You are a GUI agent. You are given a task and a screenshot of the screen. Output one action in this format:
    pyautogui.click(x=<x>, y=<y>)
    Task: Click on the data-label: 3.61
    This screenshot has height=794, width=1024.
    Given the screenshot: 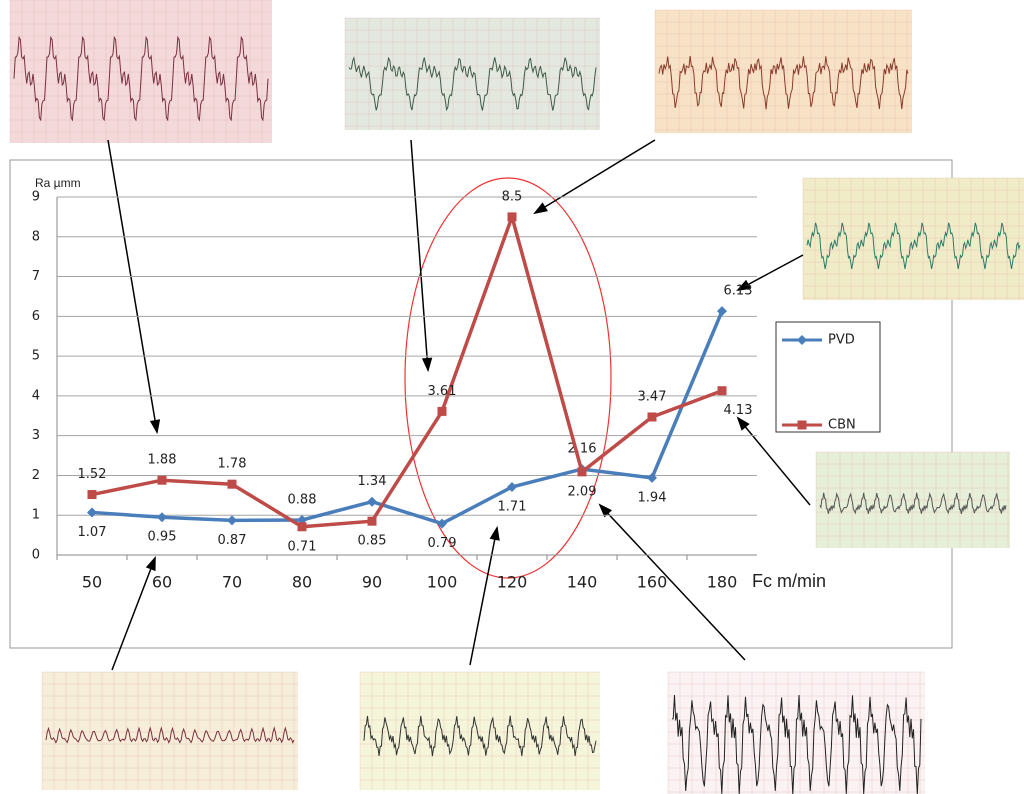 What is the action you would take?
    pyautogui.click(x=442, y=391)
    